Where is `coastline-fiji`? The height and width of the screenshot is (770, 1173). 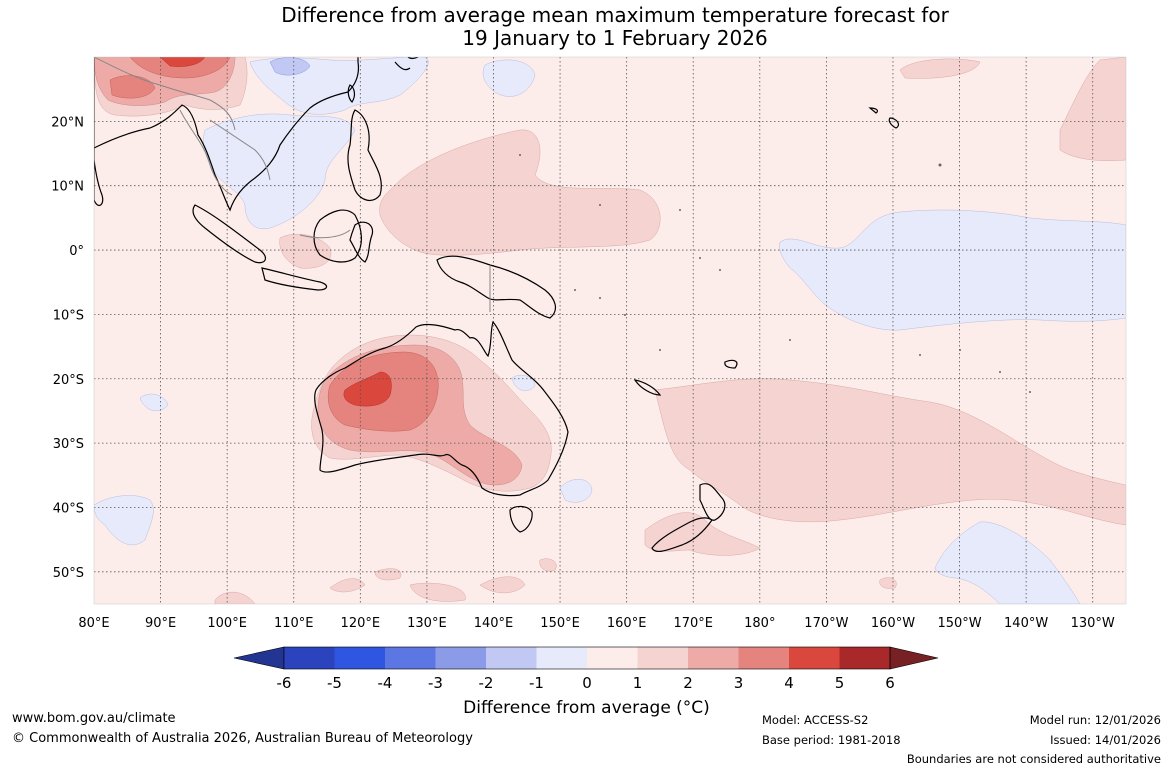 coastline-fiji is located at coordinates (685, 377).